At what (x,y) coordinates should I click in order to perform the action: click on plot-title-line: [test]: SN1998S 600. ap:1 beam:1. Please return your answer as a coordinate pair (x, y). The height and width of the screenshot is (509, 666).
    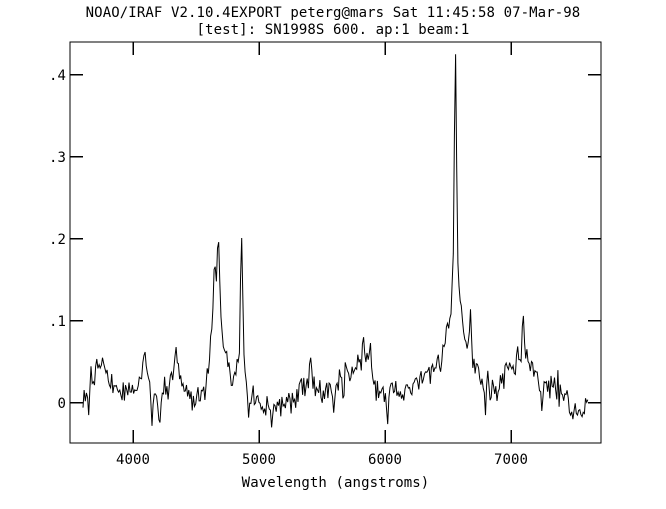
    Looking at the image, I should click on (333, 30).